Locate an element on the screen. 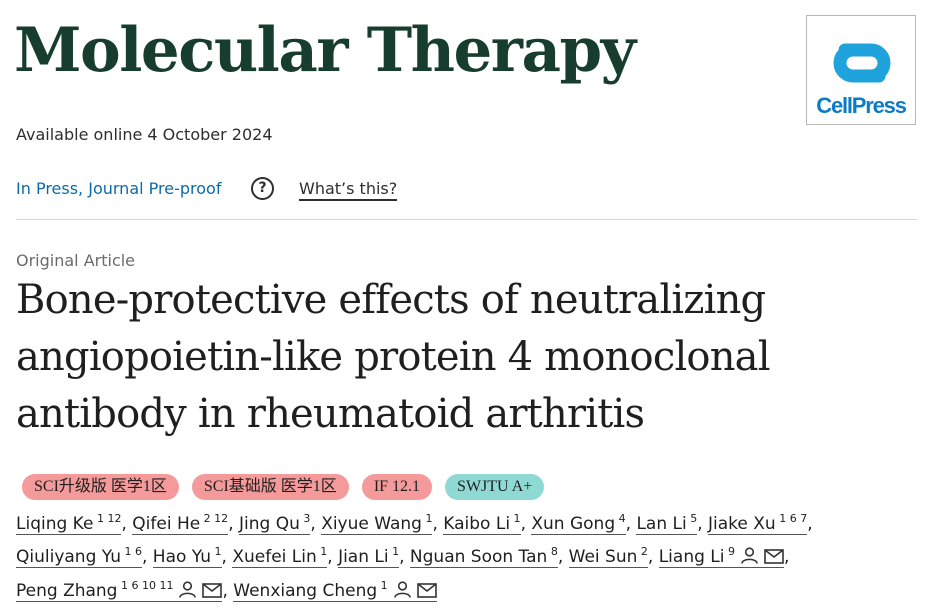 This screenshot has width=927, height=610. author-name: Liqing Ke is located at coordinates (55, 524).